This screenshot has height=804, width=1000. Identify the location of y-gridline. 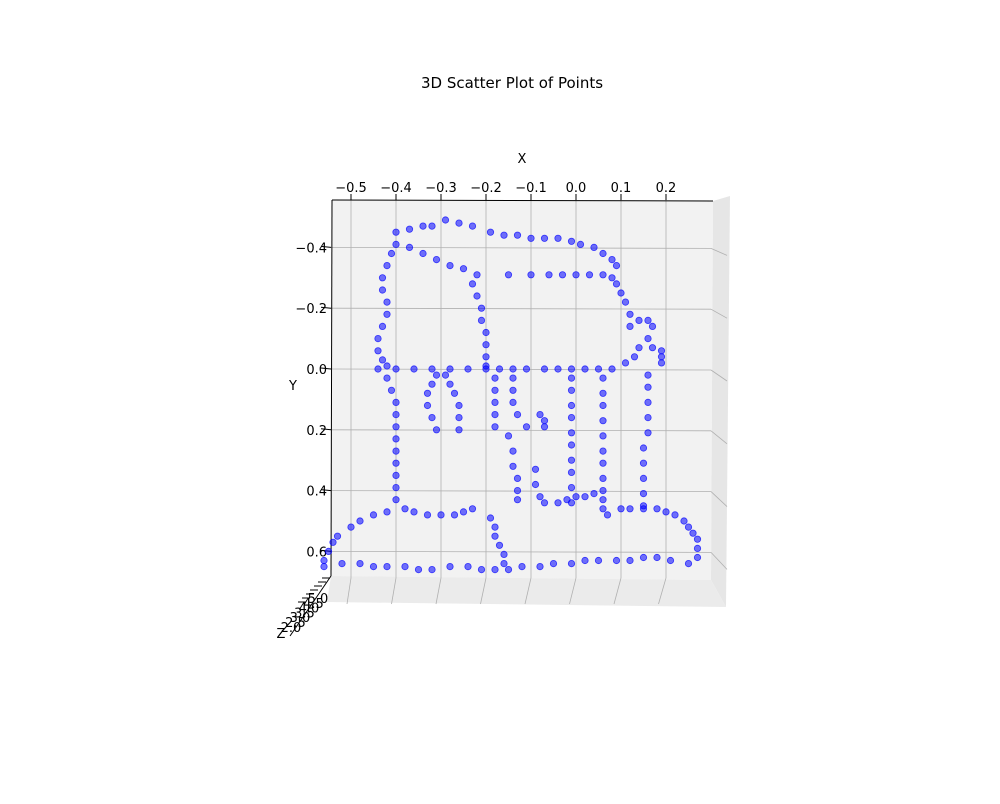
(521, 552).